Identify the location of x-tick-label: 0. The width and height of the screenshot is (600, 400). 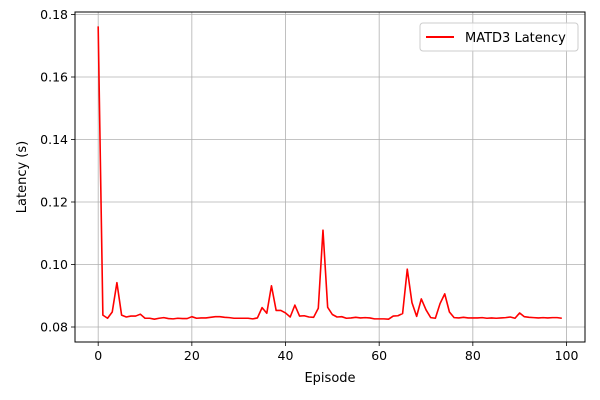
(98, 355).